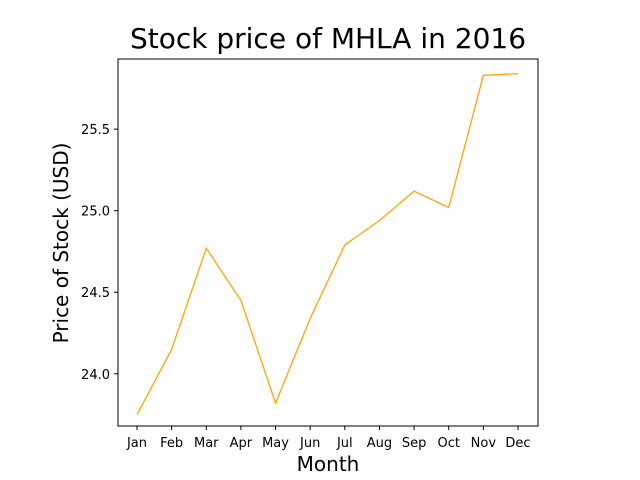  Describe the element at coordinates (275, 443) in the screenshot. I see `x-tick-label-may: May` at that location.